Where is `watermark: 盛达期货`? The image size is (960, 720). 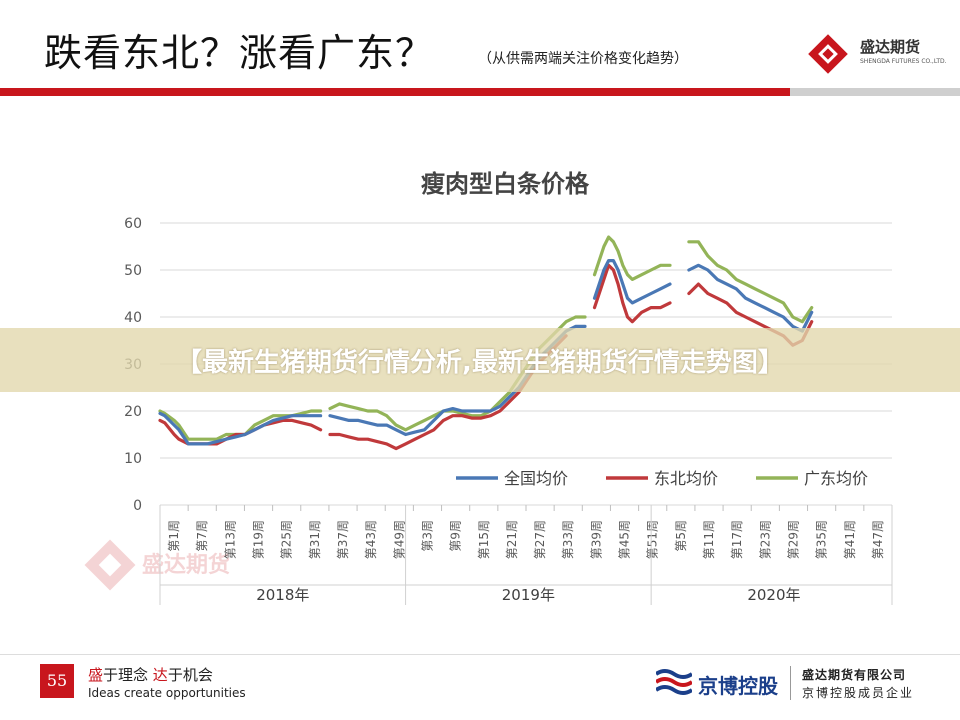 watermark: 盛达期货 is located at coordinates (157, 565).